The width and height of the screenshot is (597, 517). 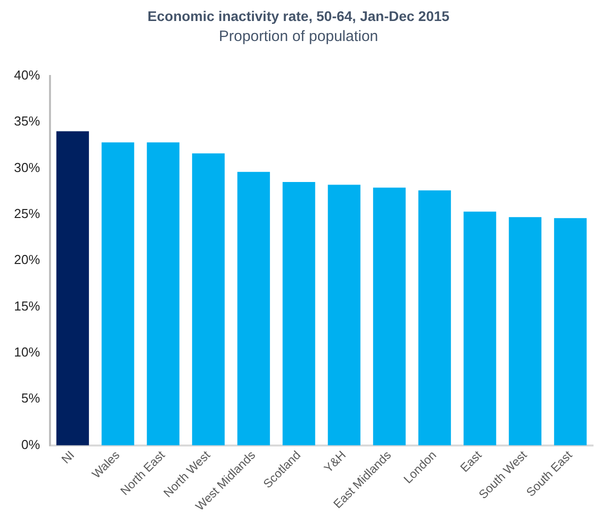 I want to click on y-tick-label: 10%, so click(x=27, y=352).